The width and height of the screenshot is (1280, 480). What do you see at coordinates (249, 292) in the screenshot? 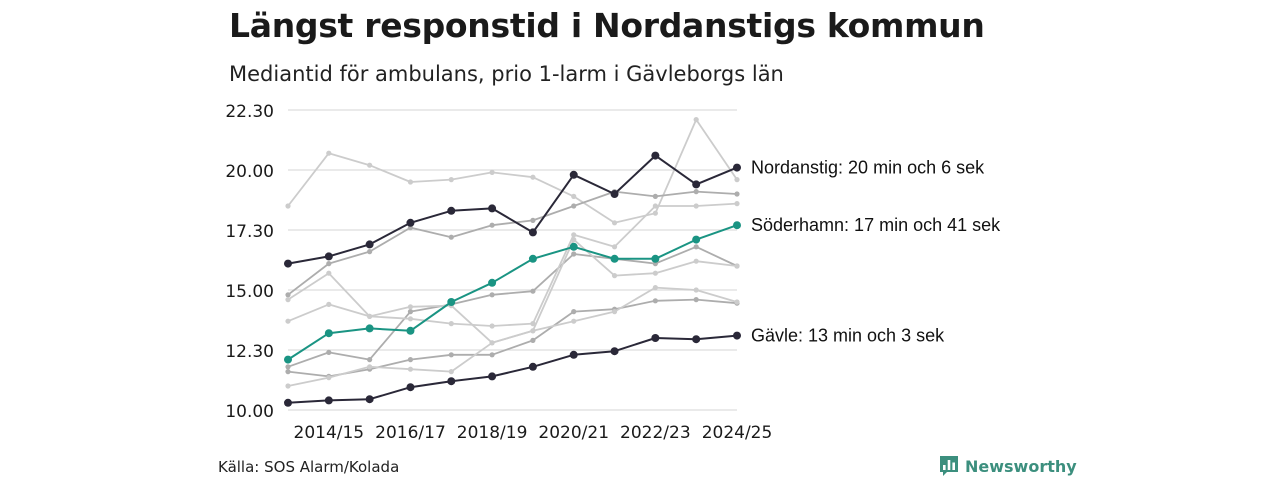
I see `y-tick-label: 15.00` at bounding box center [249, 292].